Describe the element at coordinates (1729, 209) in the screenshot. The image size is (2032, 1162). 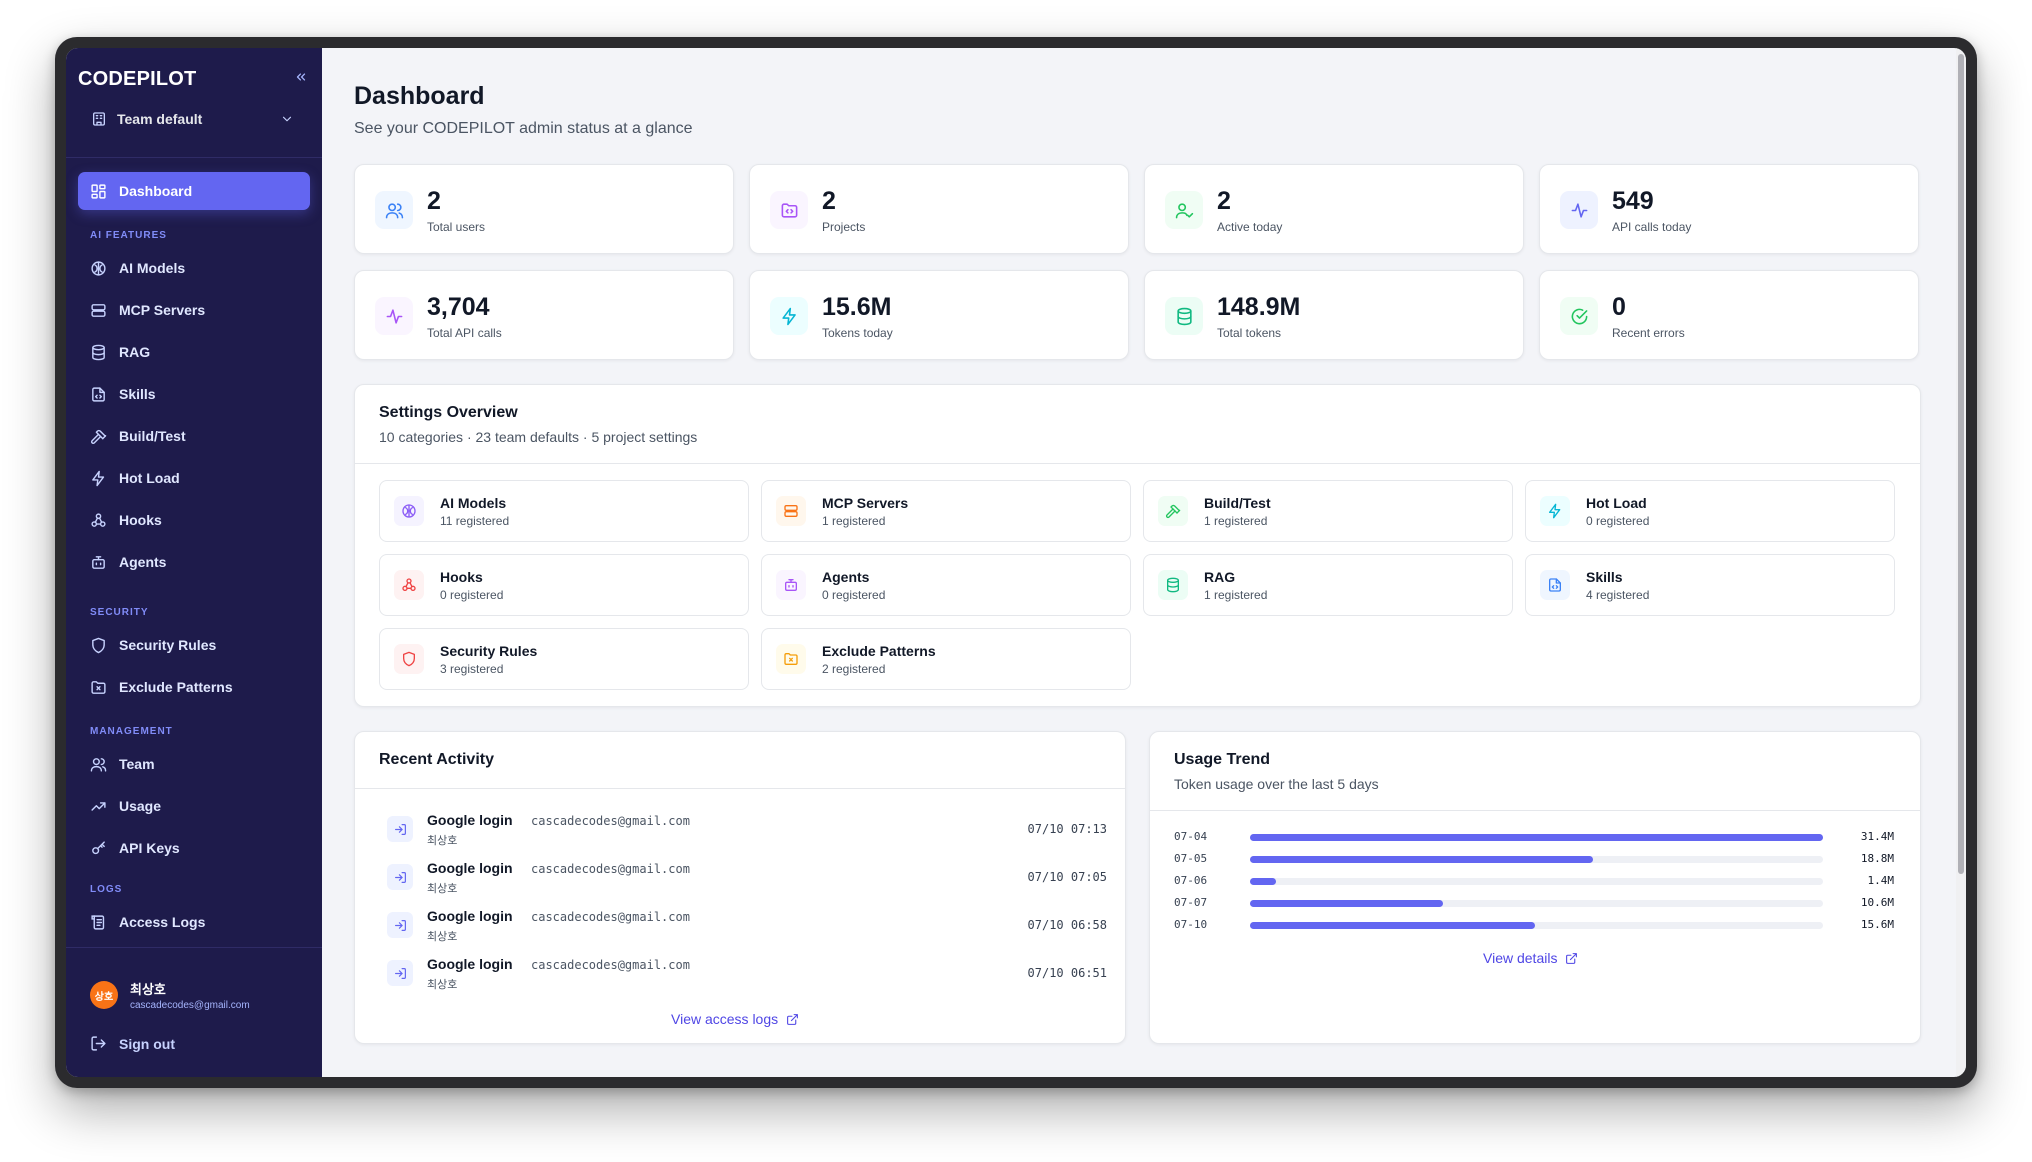
I see `stat-card-api-calls-today: 549 API calls today` at that location.